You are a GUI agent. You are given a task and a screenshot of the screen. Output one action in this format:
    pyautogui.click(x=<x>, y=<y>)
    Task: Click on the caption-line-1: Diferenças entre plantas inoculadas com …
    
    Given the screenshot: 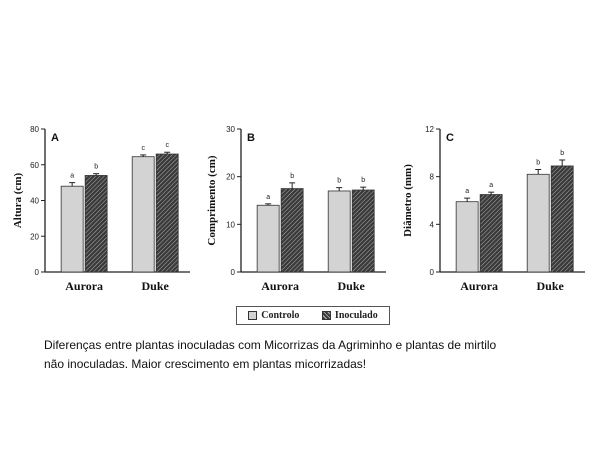 What is the action you would take?
    pyautogui.click(x=270, y=345)
    